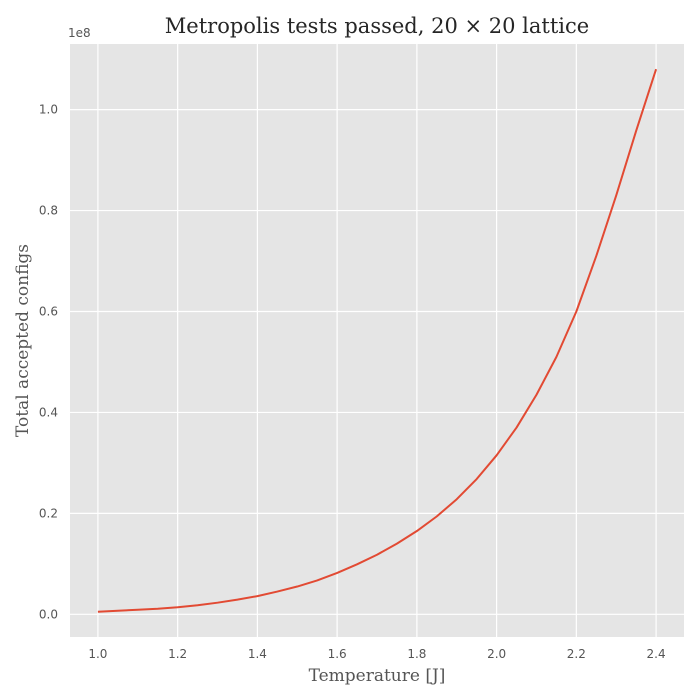  What do you see at coordinates (377, 26) in the screenshot?
I see `chart-title: Metropolis tests passed, 20 × 20 lattice` at bounding box center [377, 26].